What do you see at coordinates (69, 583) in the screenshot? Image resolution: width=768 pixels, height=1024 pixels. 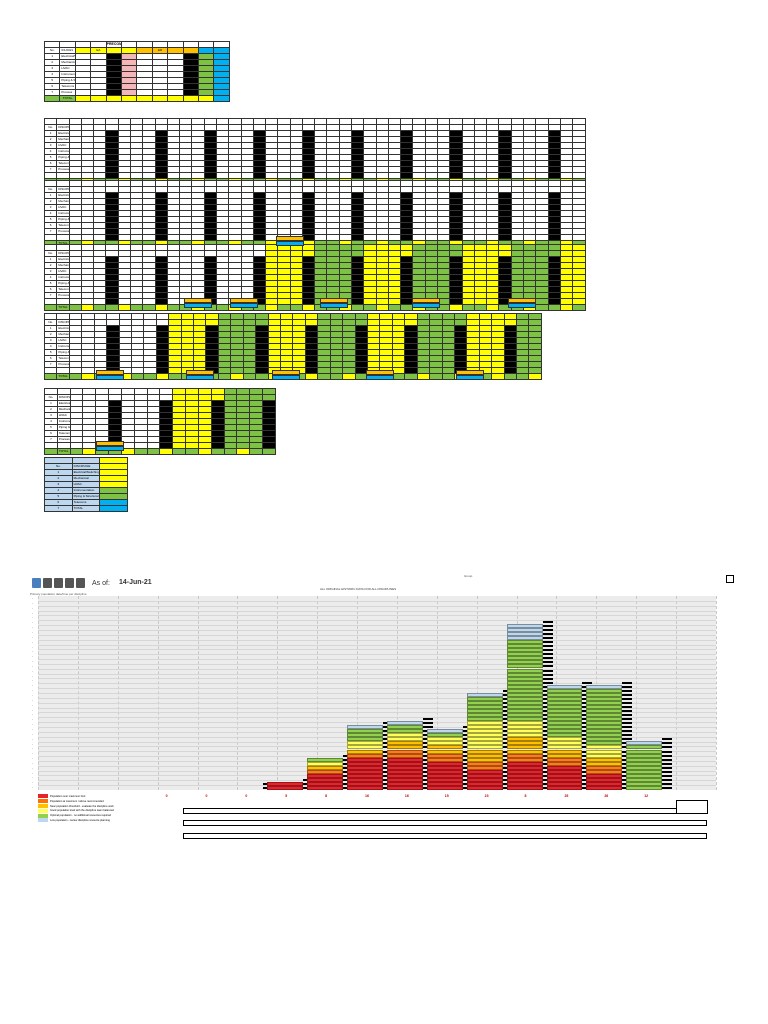 I see `export-icon` at bounding box center [69, 583].